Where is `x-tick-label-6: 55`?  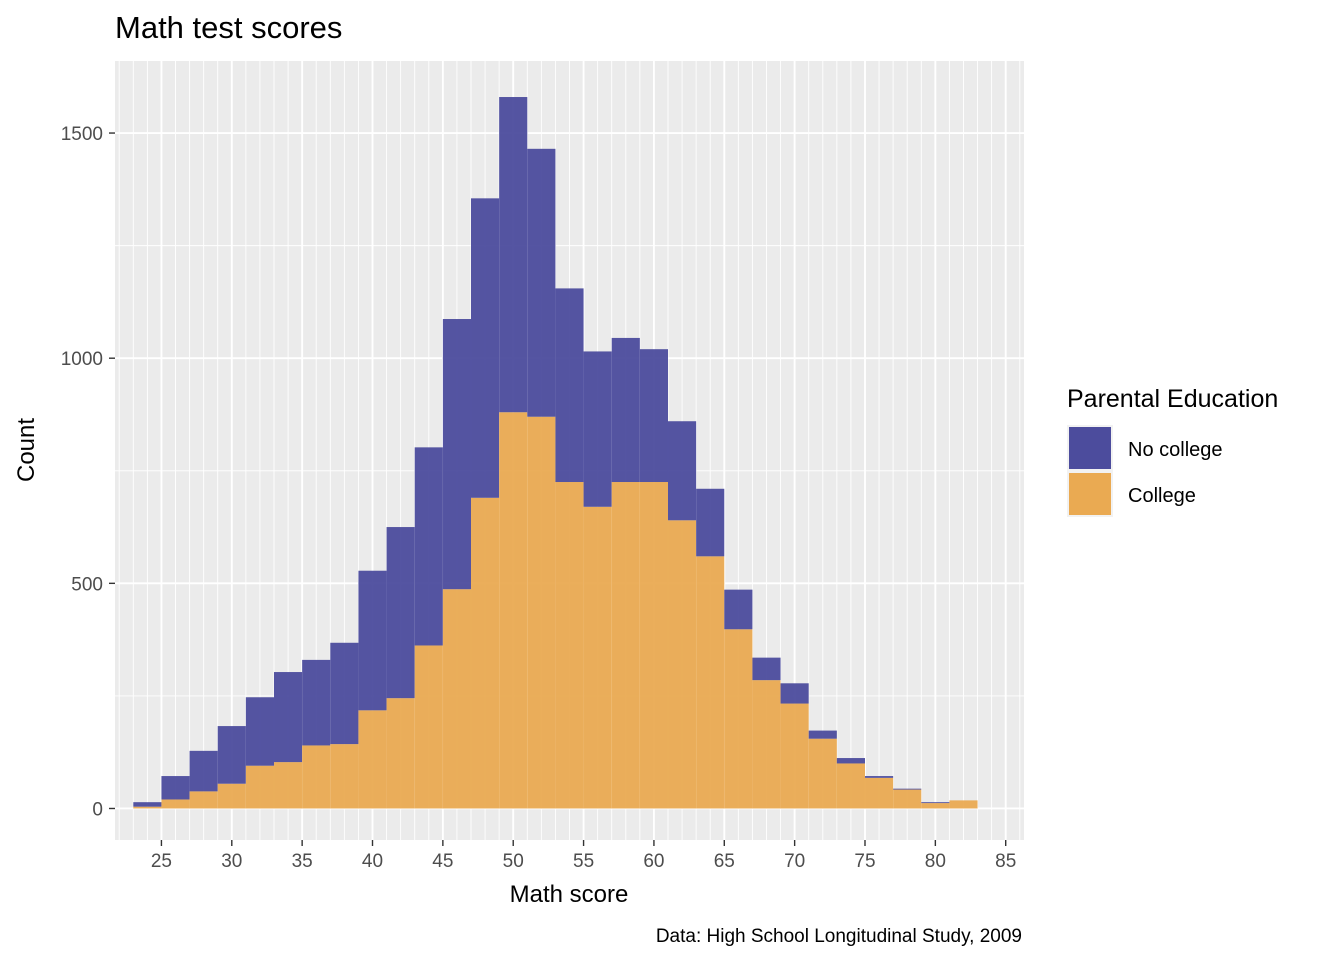 x-tick-label-6: 55 is located at coordinates (583, 861).